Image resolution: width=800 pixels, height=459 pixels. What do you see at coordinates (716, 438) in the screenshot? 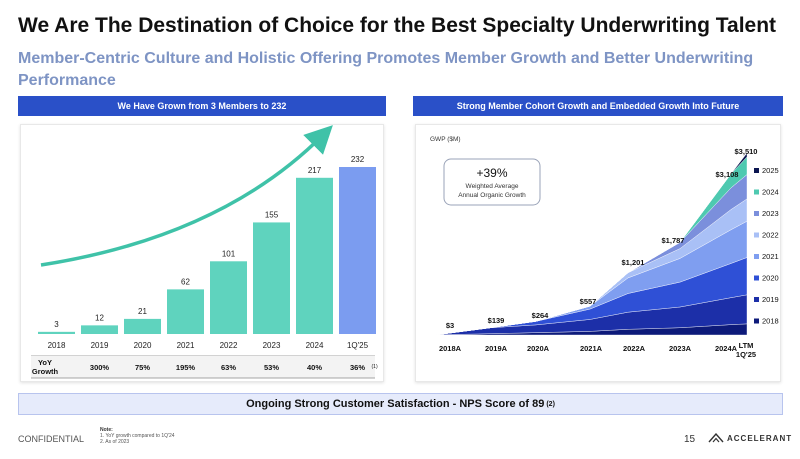
I see `accelerant-logo-icon` at bounding box center [716, 438].